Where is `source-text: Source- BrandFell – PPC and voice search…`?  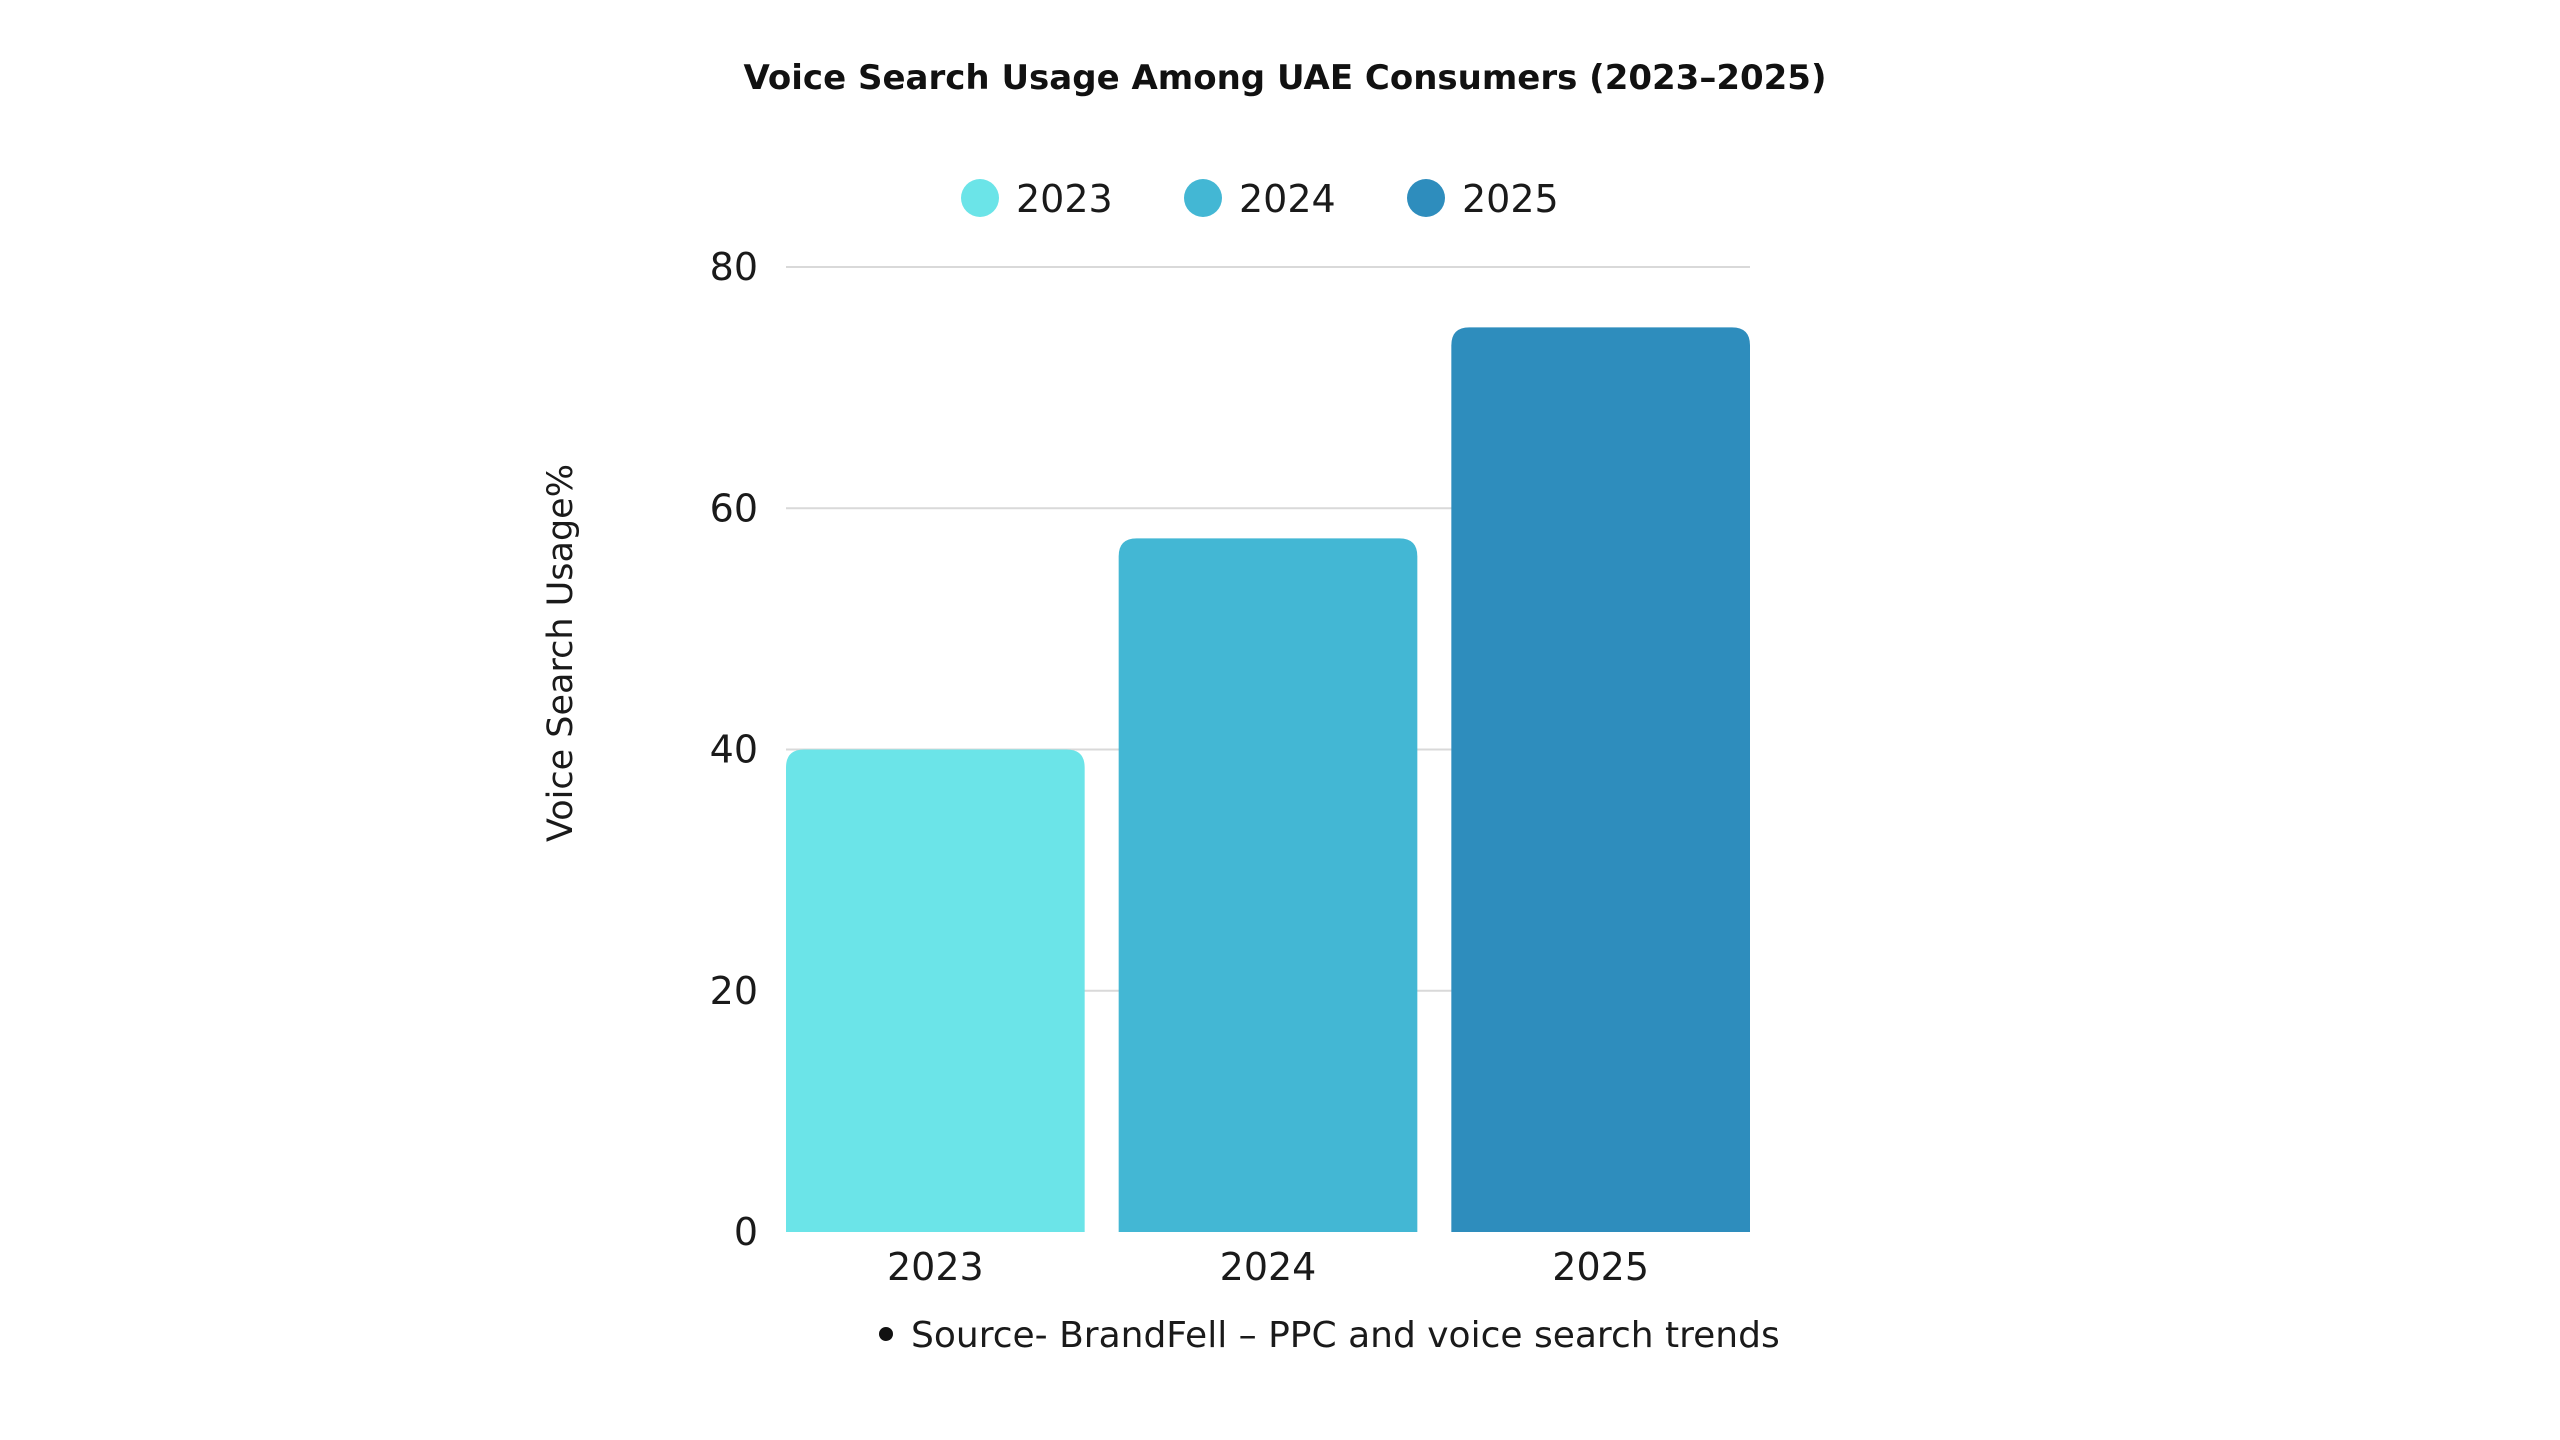
source-text: Source- BrandFell – PPC and voice search… is located at coordinates (1345, 1335).